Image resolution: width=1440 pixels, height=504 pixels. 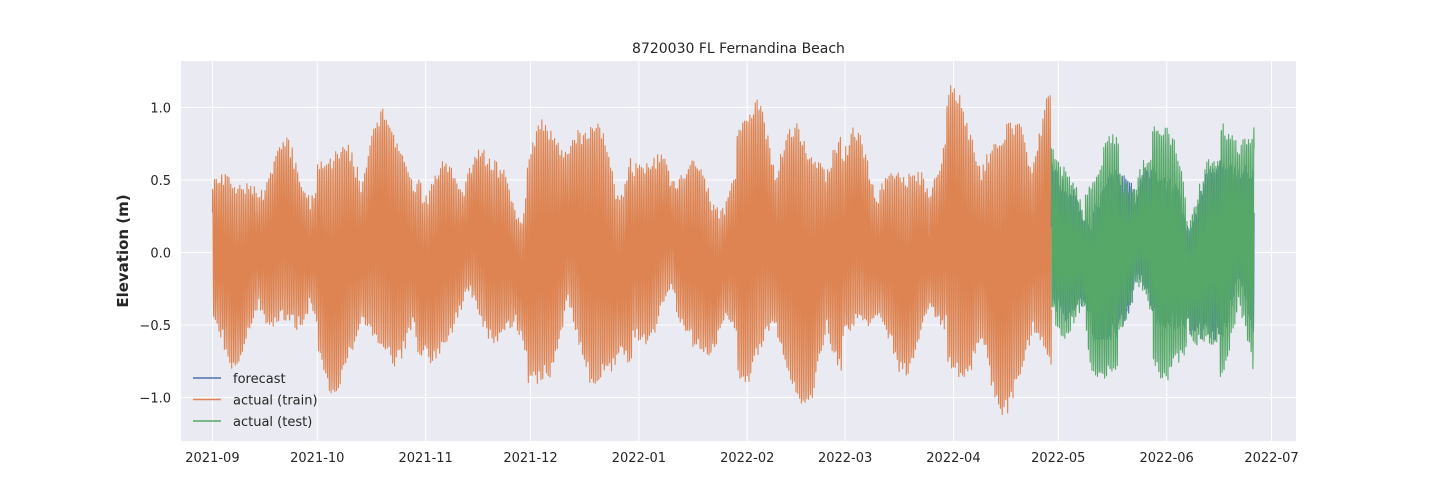 What do you see at coordinates (155, 326) in the screenshot?
I see `y-tick-label: −0.5` at bounding box center [155, 326].